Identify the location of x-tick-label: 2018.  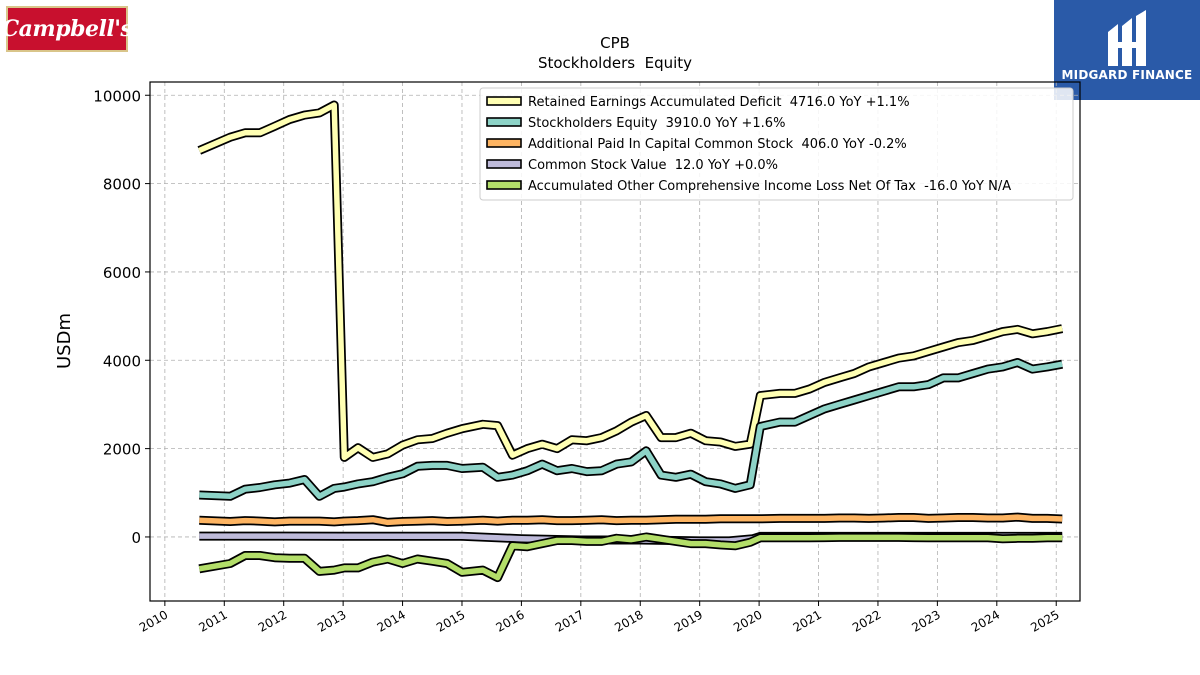
(628, 620).